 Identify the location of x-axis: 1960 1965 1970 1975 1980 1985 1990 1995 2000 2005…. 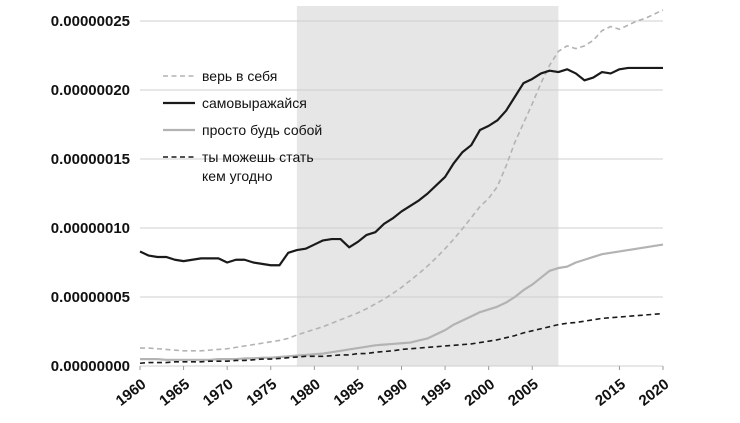
(393, 388).